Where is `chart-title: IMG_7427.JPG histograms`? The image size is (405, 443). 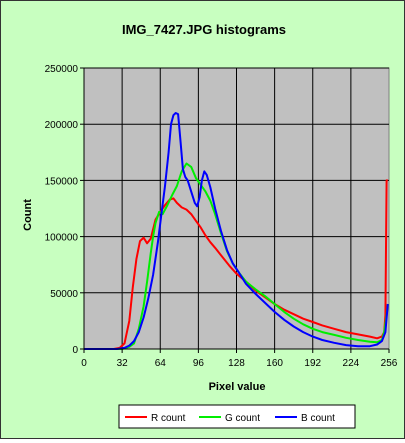
chart-title: IMG_7427.JPG histograms is located at coordinates (204, 29).